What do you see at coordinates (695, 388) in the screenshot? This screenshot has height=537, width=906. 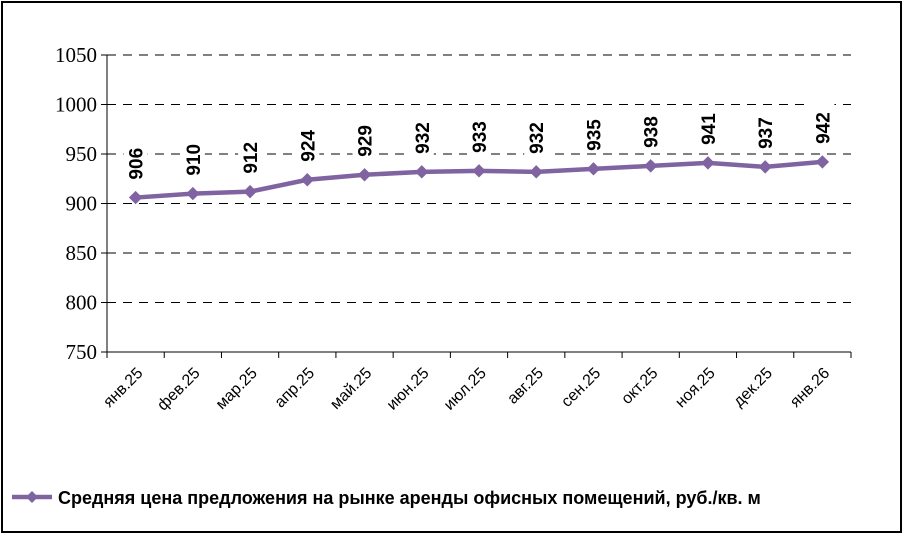 I see `x-tick-label: ноя.25` at bounding box center [695, 388].